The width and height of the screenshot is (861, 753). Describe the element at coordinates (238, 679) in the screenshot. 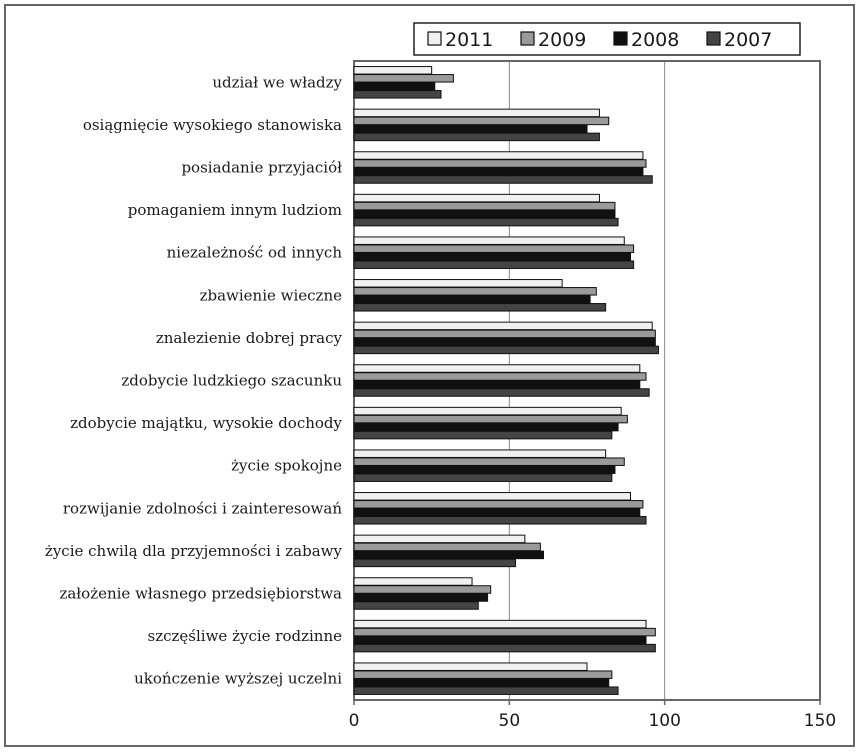

I see `category-label: ukończenie wyższej uczelni` at that location.